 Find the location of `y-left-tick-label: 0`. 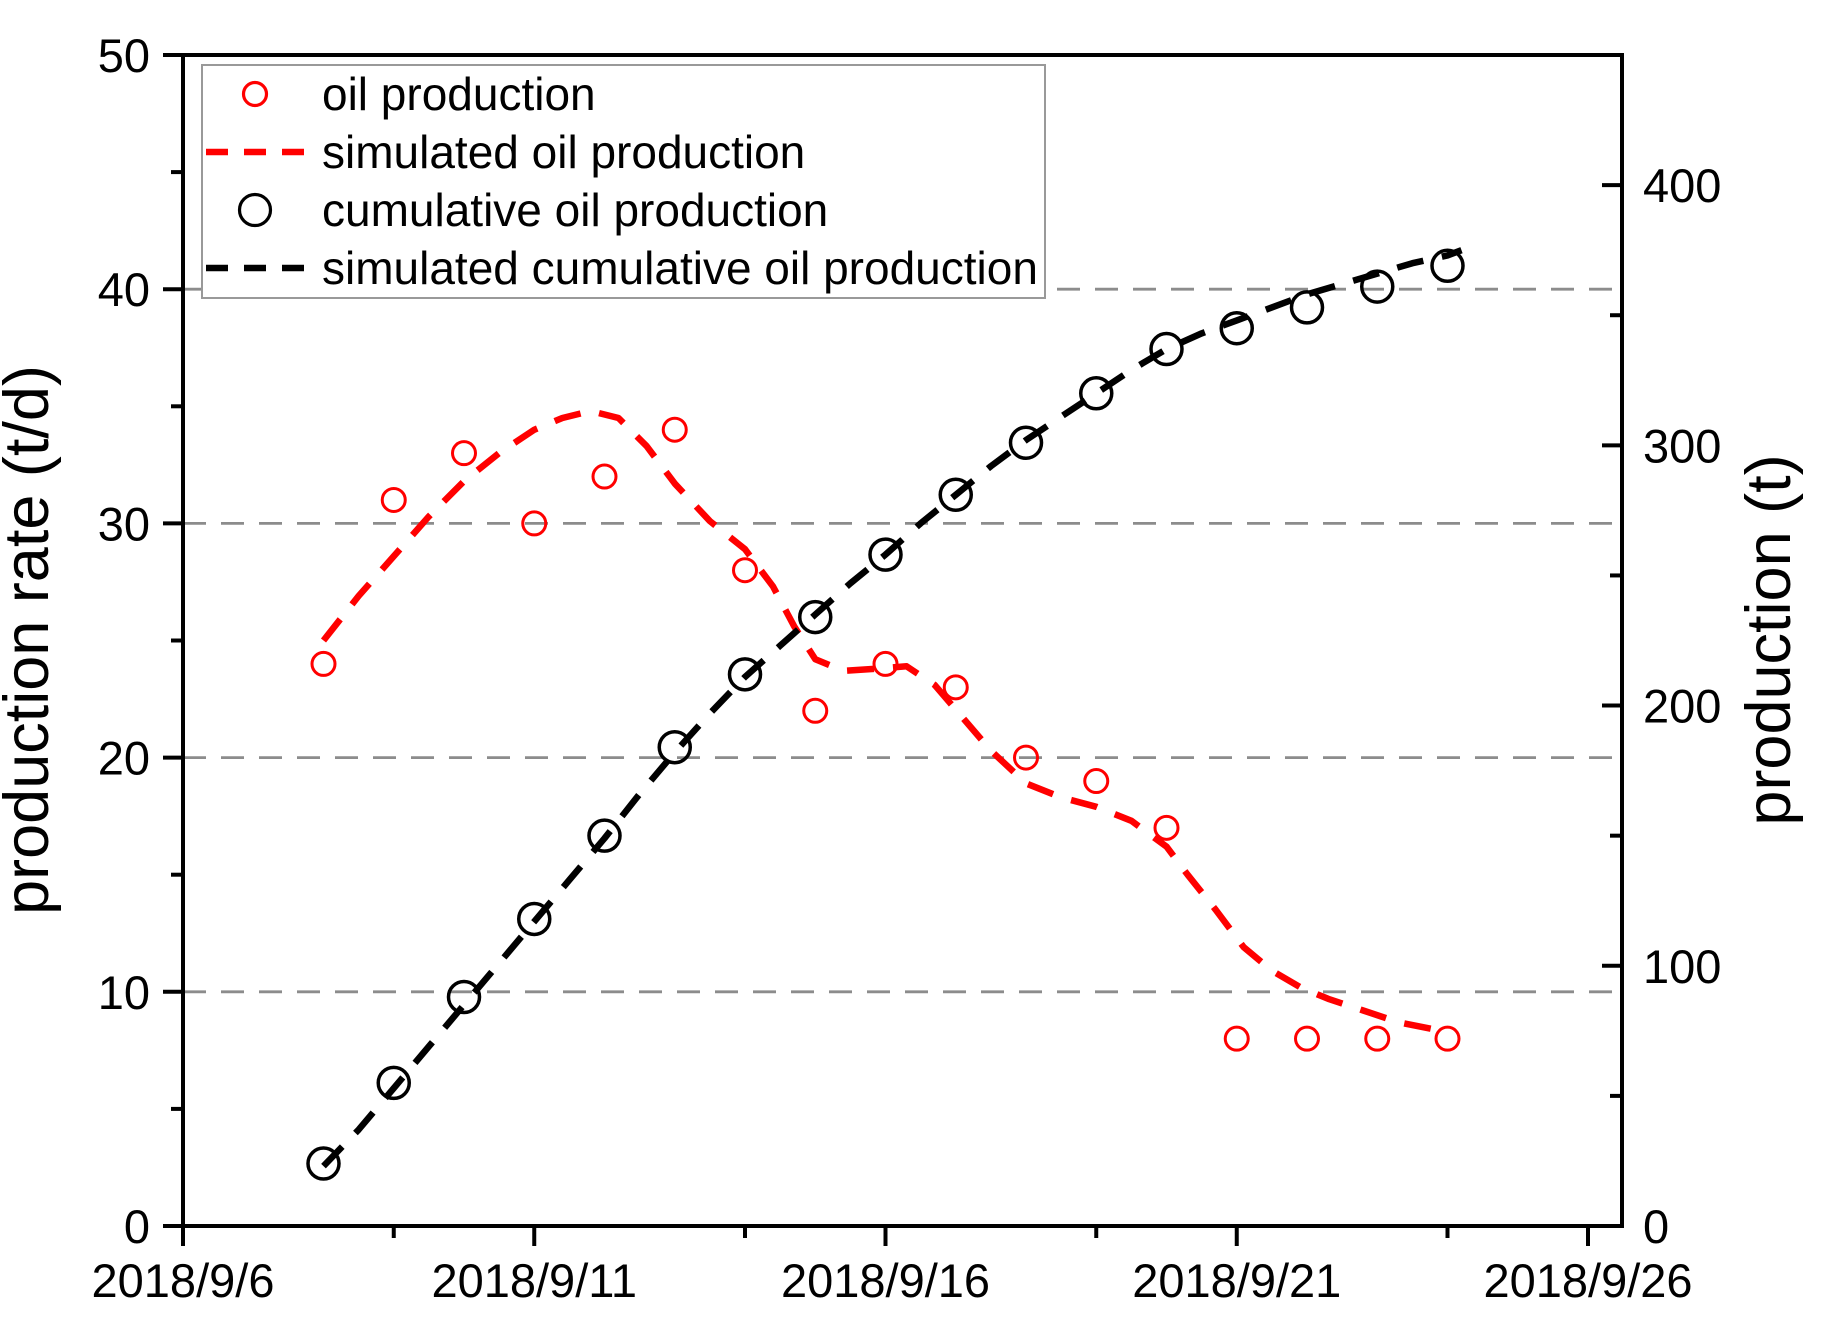

y-left-tick-label: 0 is located at coordinates (137, 1226).